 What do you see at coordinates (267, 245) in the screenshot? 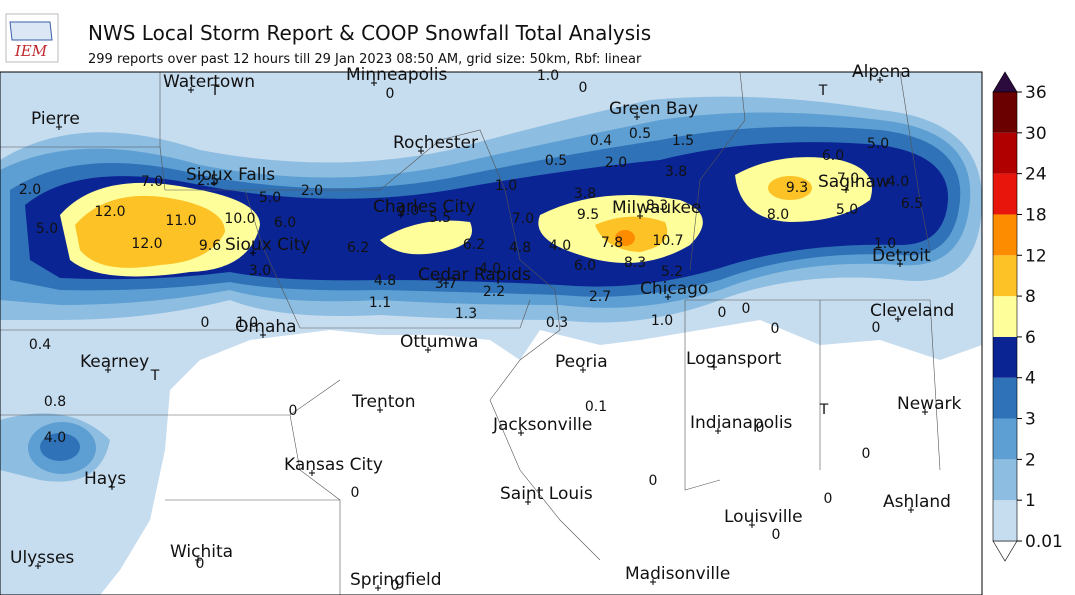
I see `city-label: Sioux City` at bounding box center [267, 245].